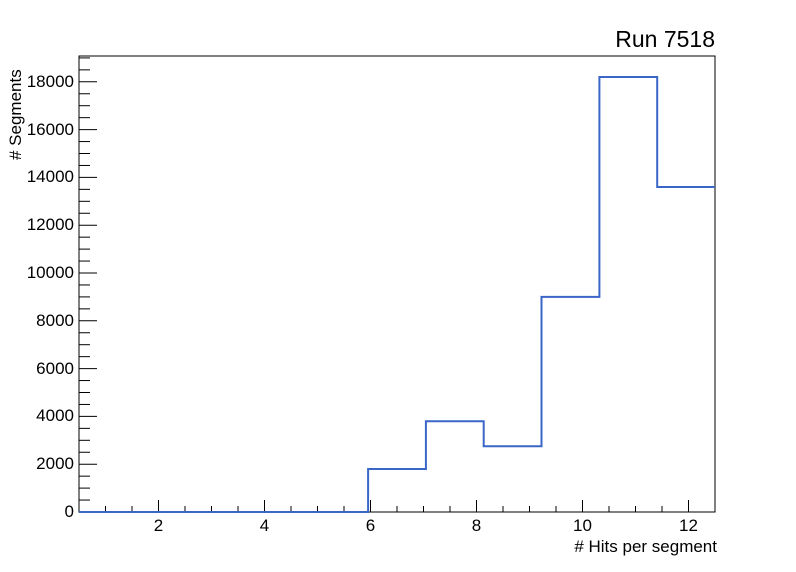  What do you see at coordinates (55, 320) in the screenshot?
I see `y-tick-label: 8000` at bounding box center [55, 320].